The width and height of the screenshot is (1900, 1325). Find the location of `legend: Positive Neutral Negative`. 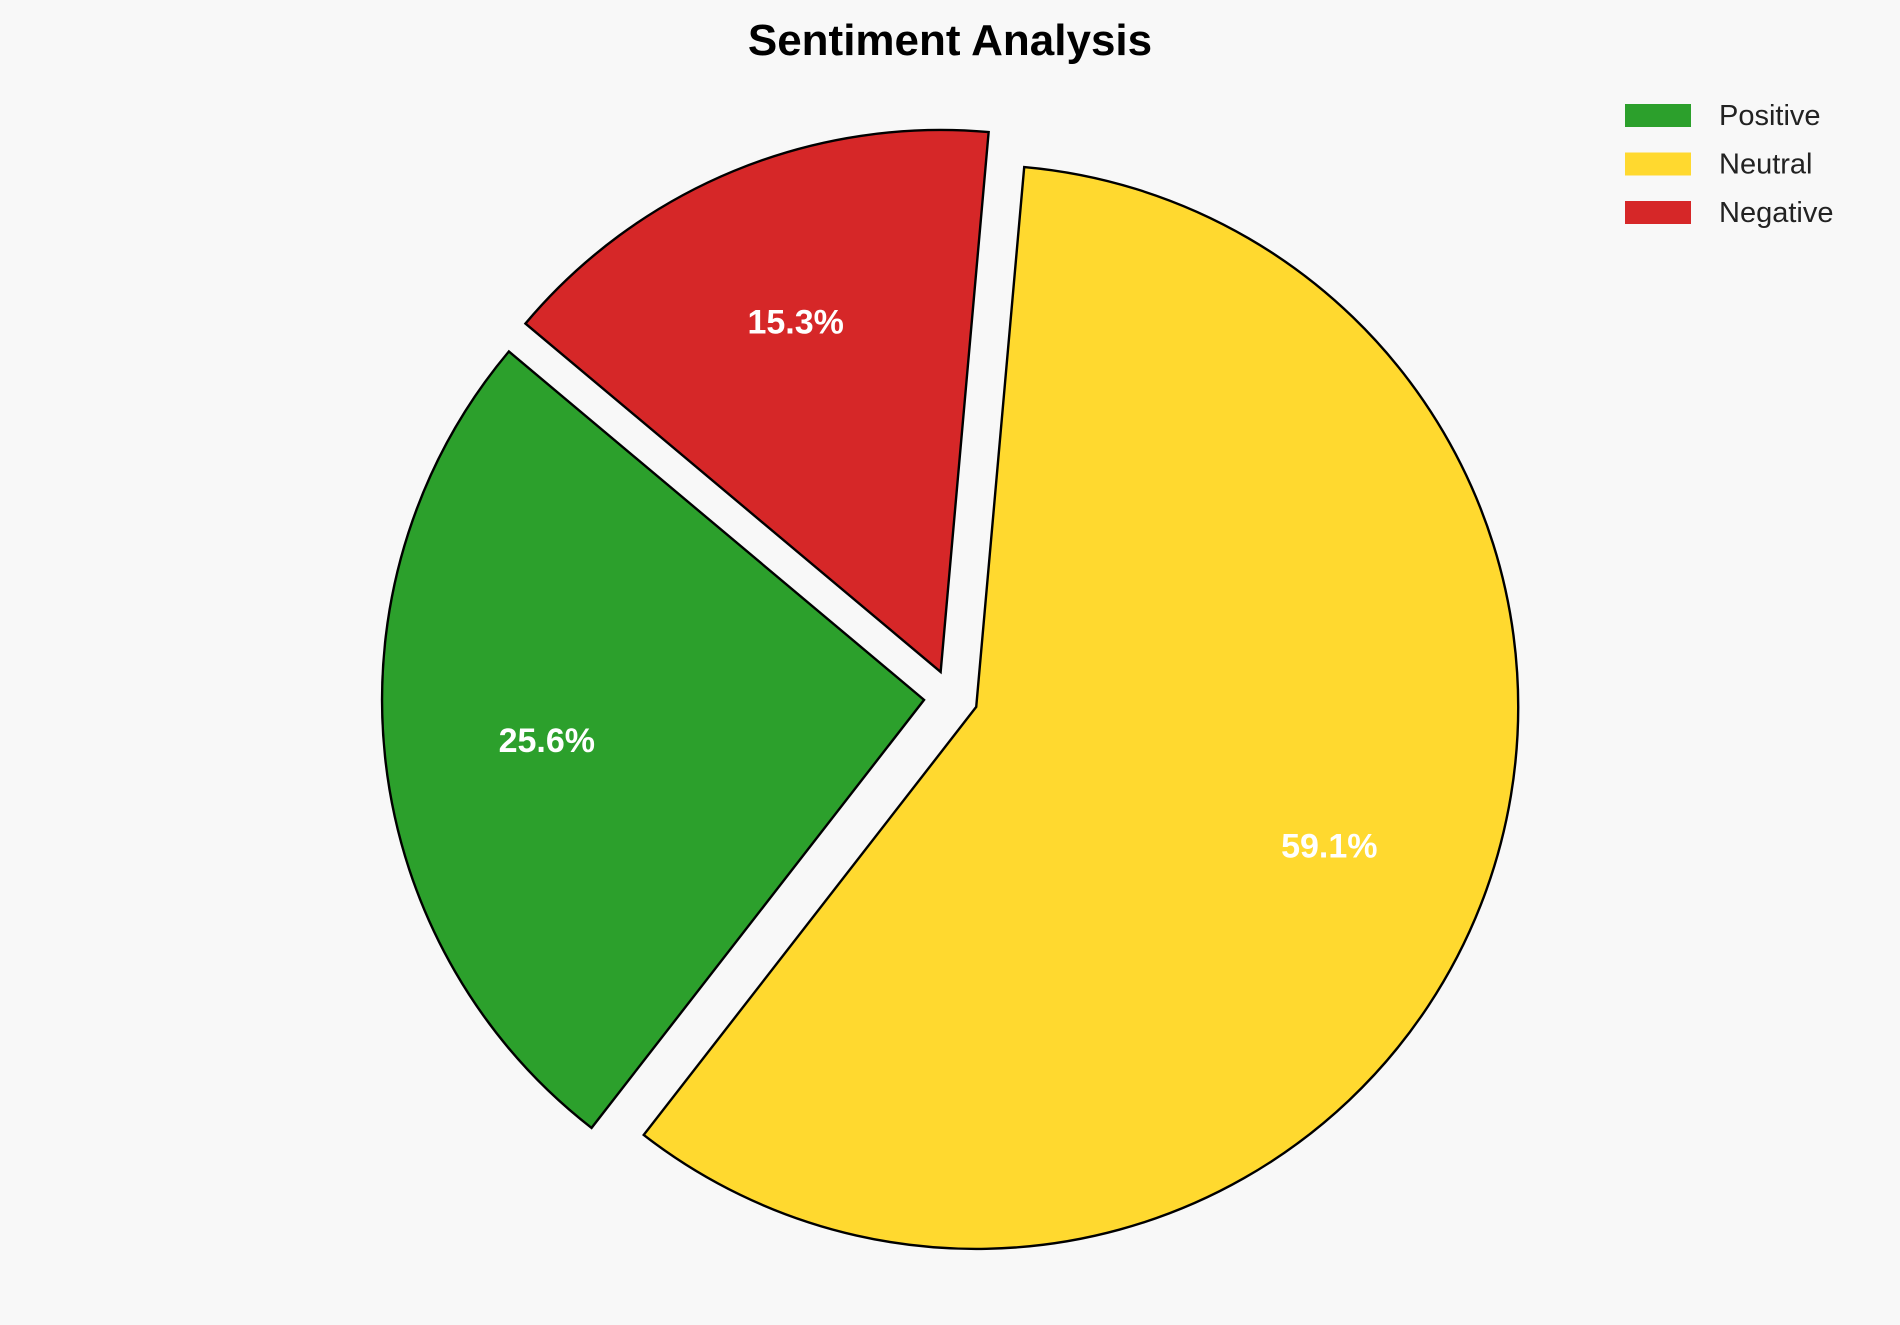

legend: Positive Neutral Negative is located at coordinates (1729, 164).